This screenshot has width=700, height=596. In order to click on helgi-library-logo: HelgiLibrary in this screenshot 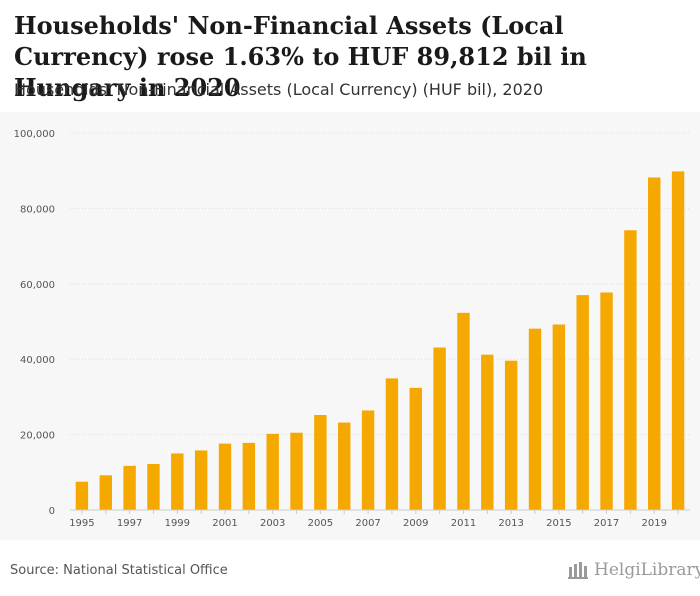, I will do `click(634, 570)`.